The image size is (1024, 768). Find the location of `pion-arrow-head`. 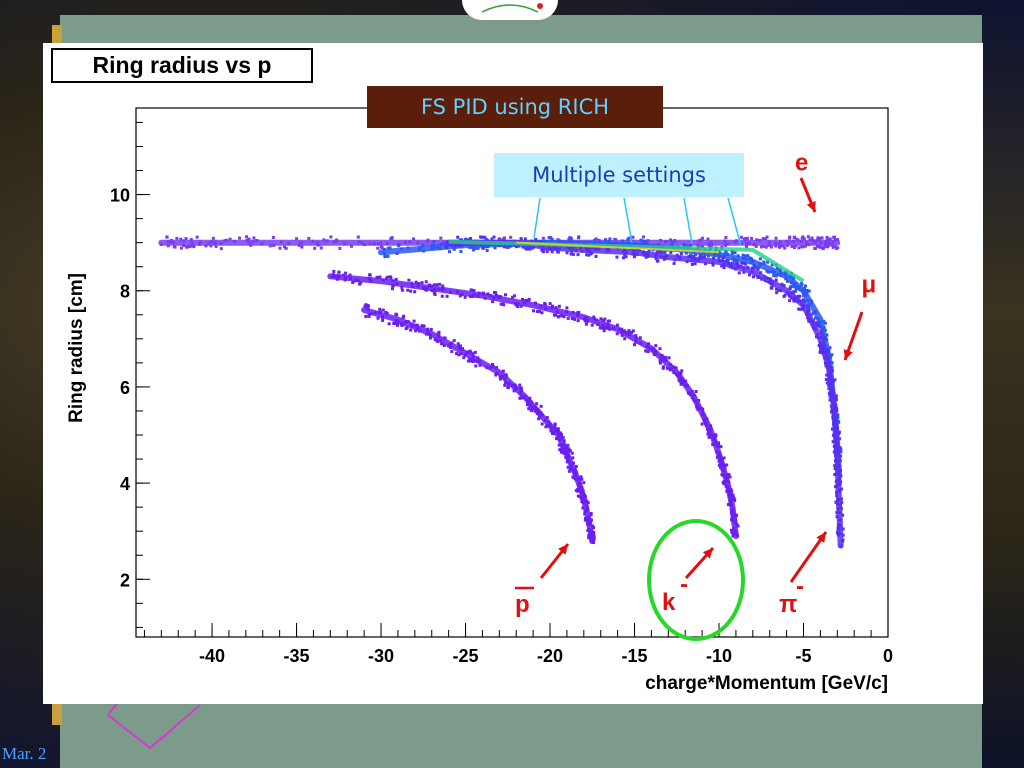

pion-arrow-head is located at coordinates (821, 537).